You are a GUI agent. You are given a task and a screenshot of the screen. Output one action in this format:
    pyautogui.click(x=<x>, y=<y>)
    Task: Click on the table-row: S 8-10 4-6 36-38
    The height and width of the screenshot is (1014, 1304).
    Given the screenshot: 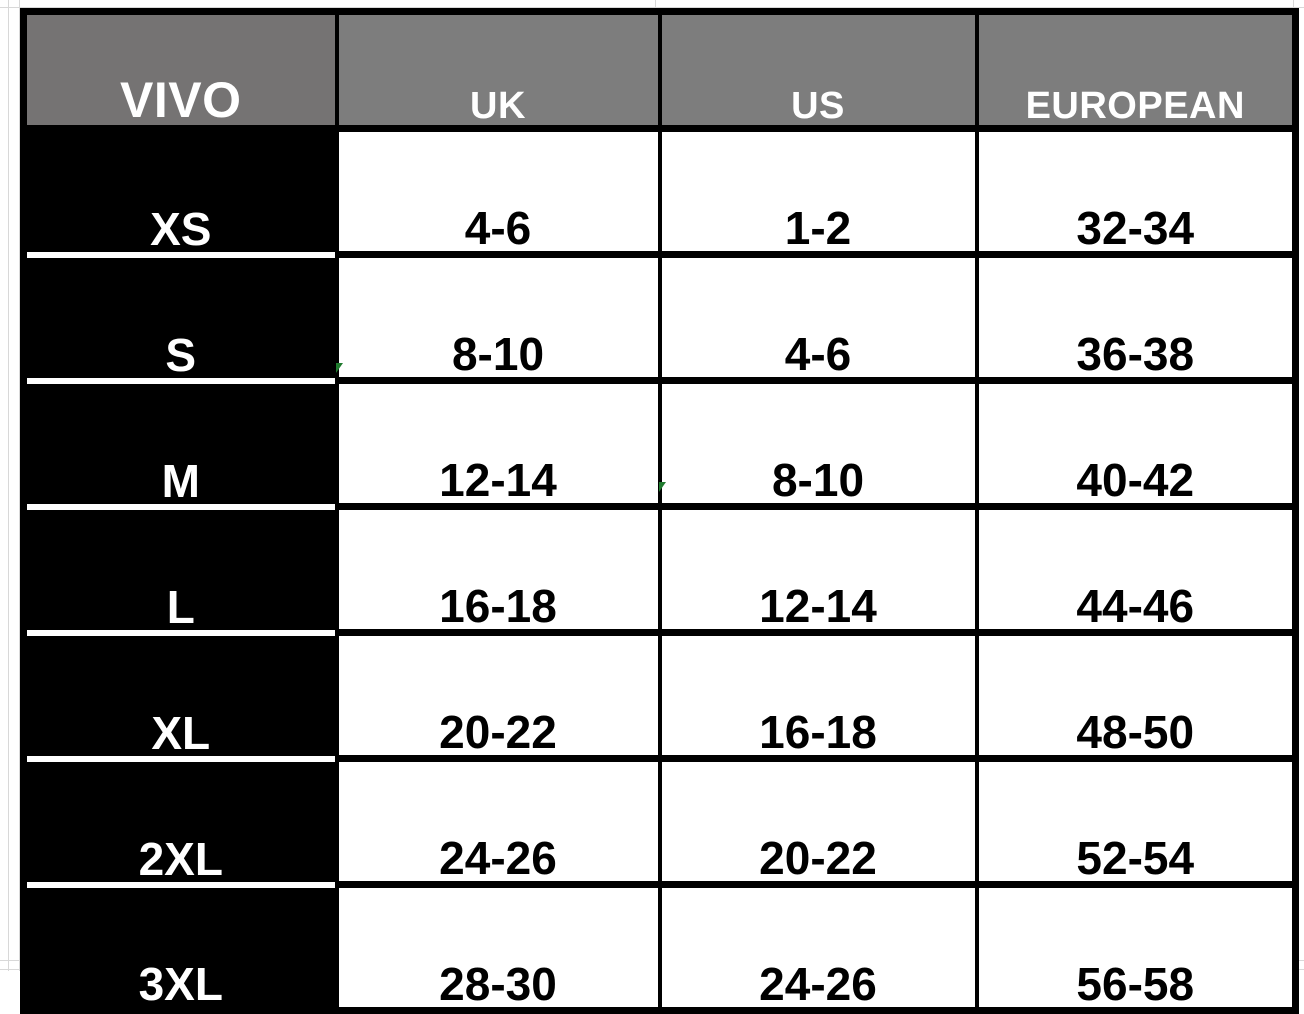 What is the action you would take?
    pyautogui.click(x=659, y=319)
    